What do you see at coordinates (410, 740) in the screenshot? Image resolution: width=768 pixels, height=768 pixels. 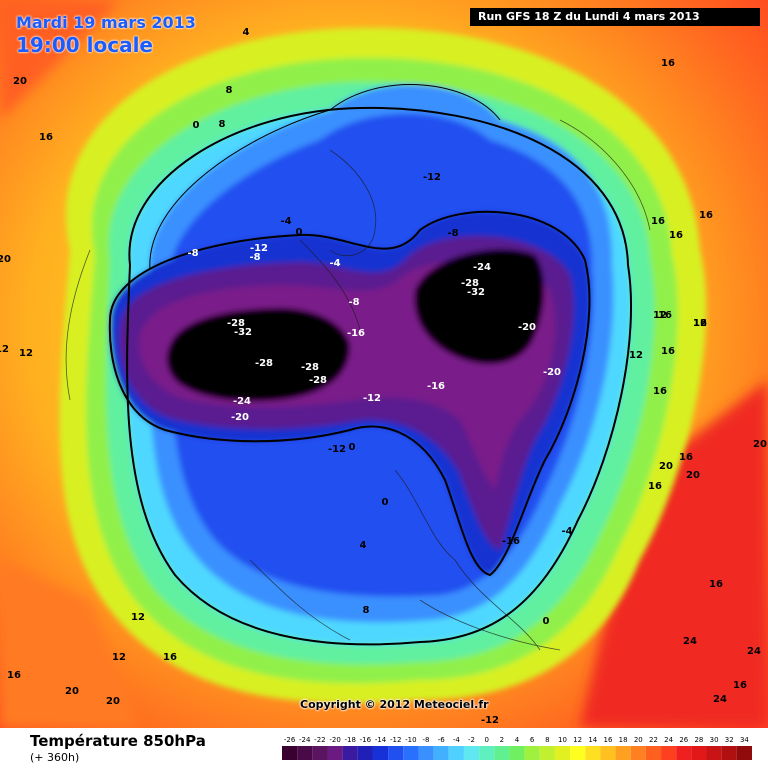 I see `legend-tick-label: -10` at bounding box center [410, 740].